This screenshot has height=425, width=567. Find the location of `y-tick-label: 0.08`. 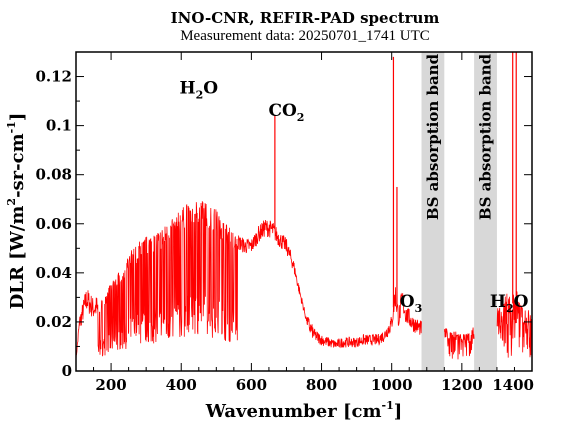

y-tick-label: 0.08 is located at coordinates (53, 175).